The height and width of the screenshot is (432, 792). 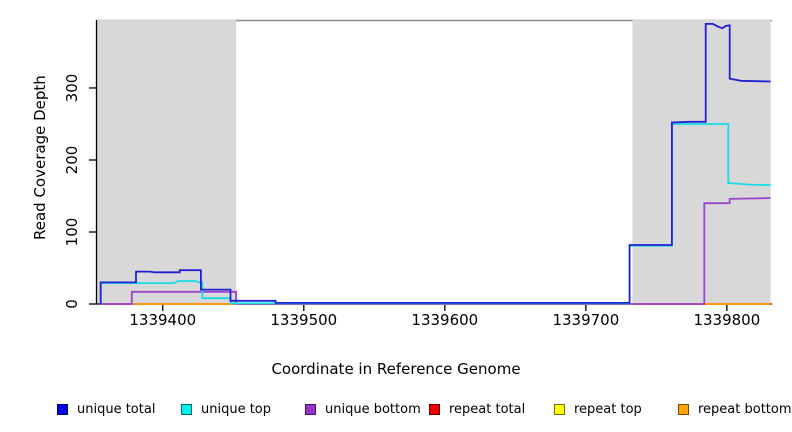 I want to click on x-axis-title: Coordinate in Reference Genome, so click(x=396, y=369).